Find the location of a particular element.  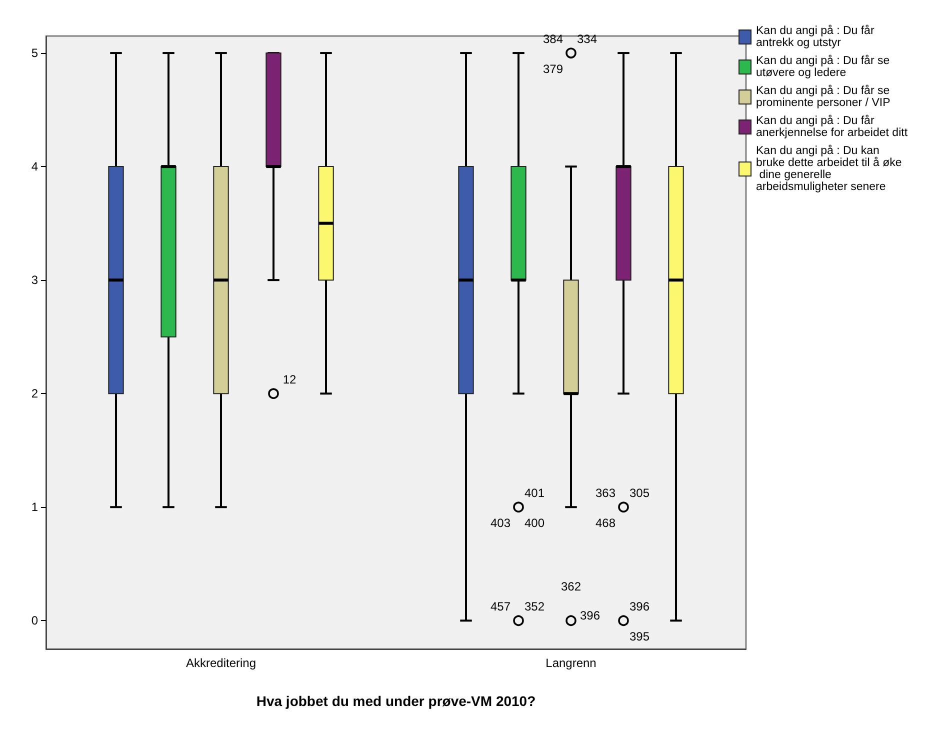

annotation: 305 is located at coordinates (639, 493).